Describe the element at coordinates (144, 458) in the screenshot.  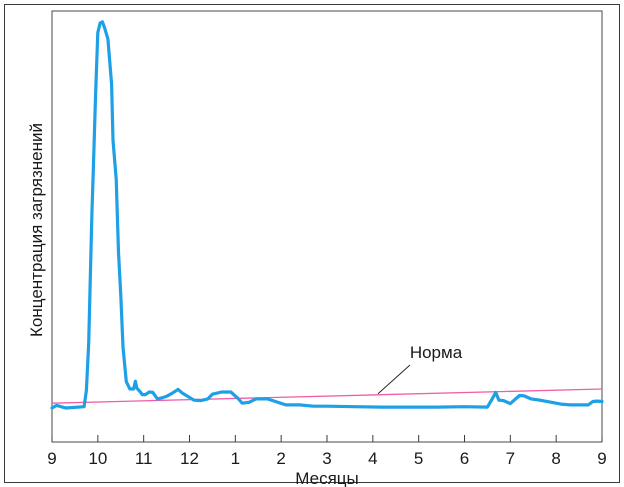
I see `x-tick-label: 11` at that location.